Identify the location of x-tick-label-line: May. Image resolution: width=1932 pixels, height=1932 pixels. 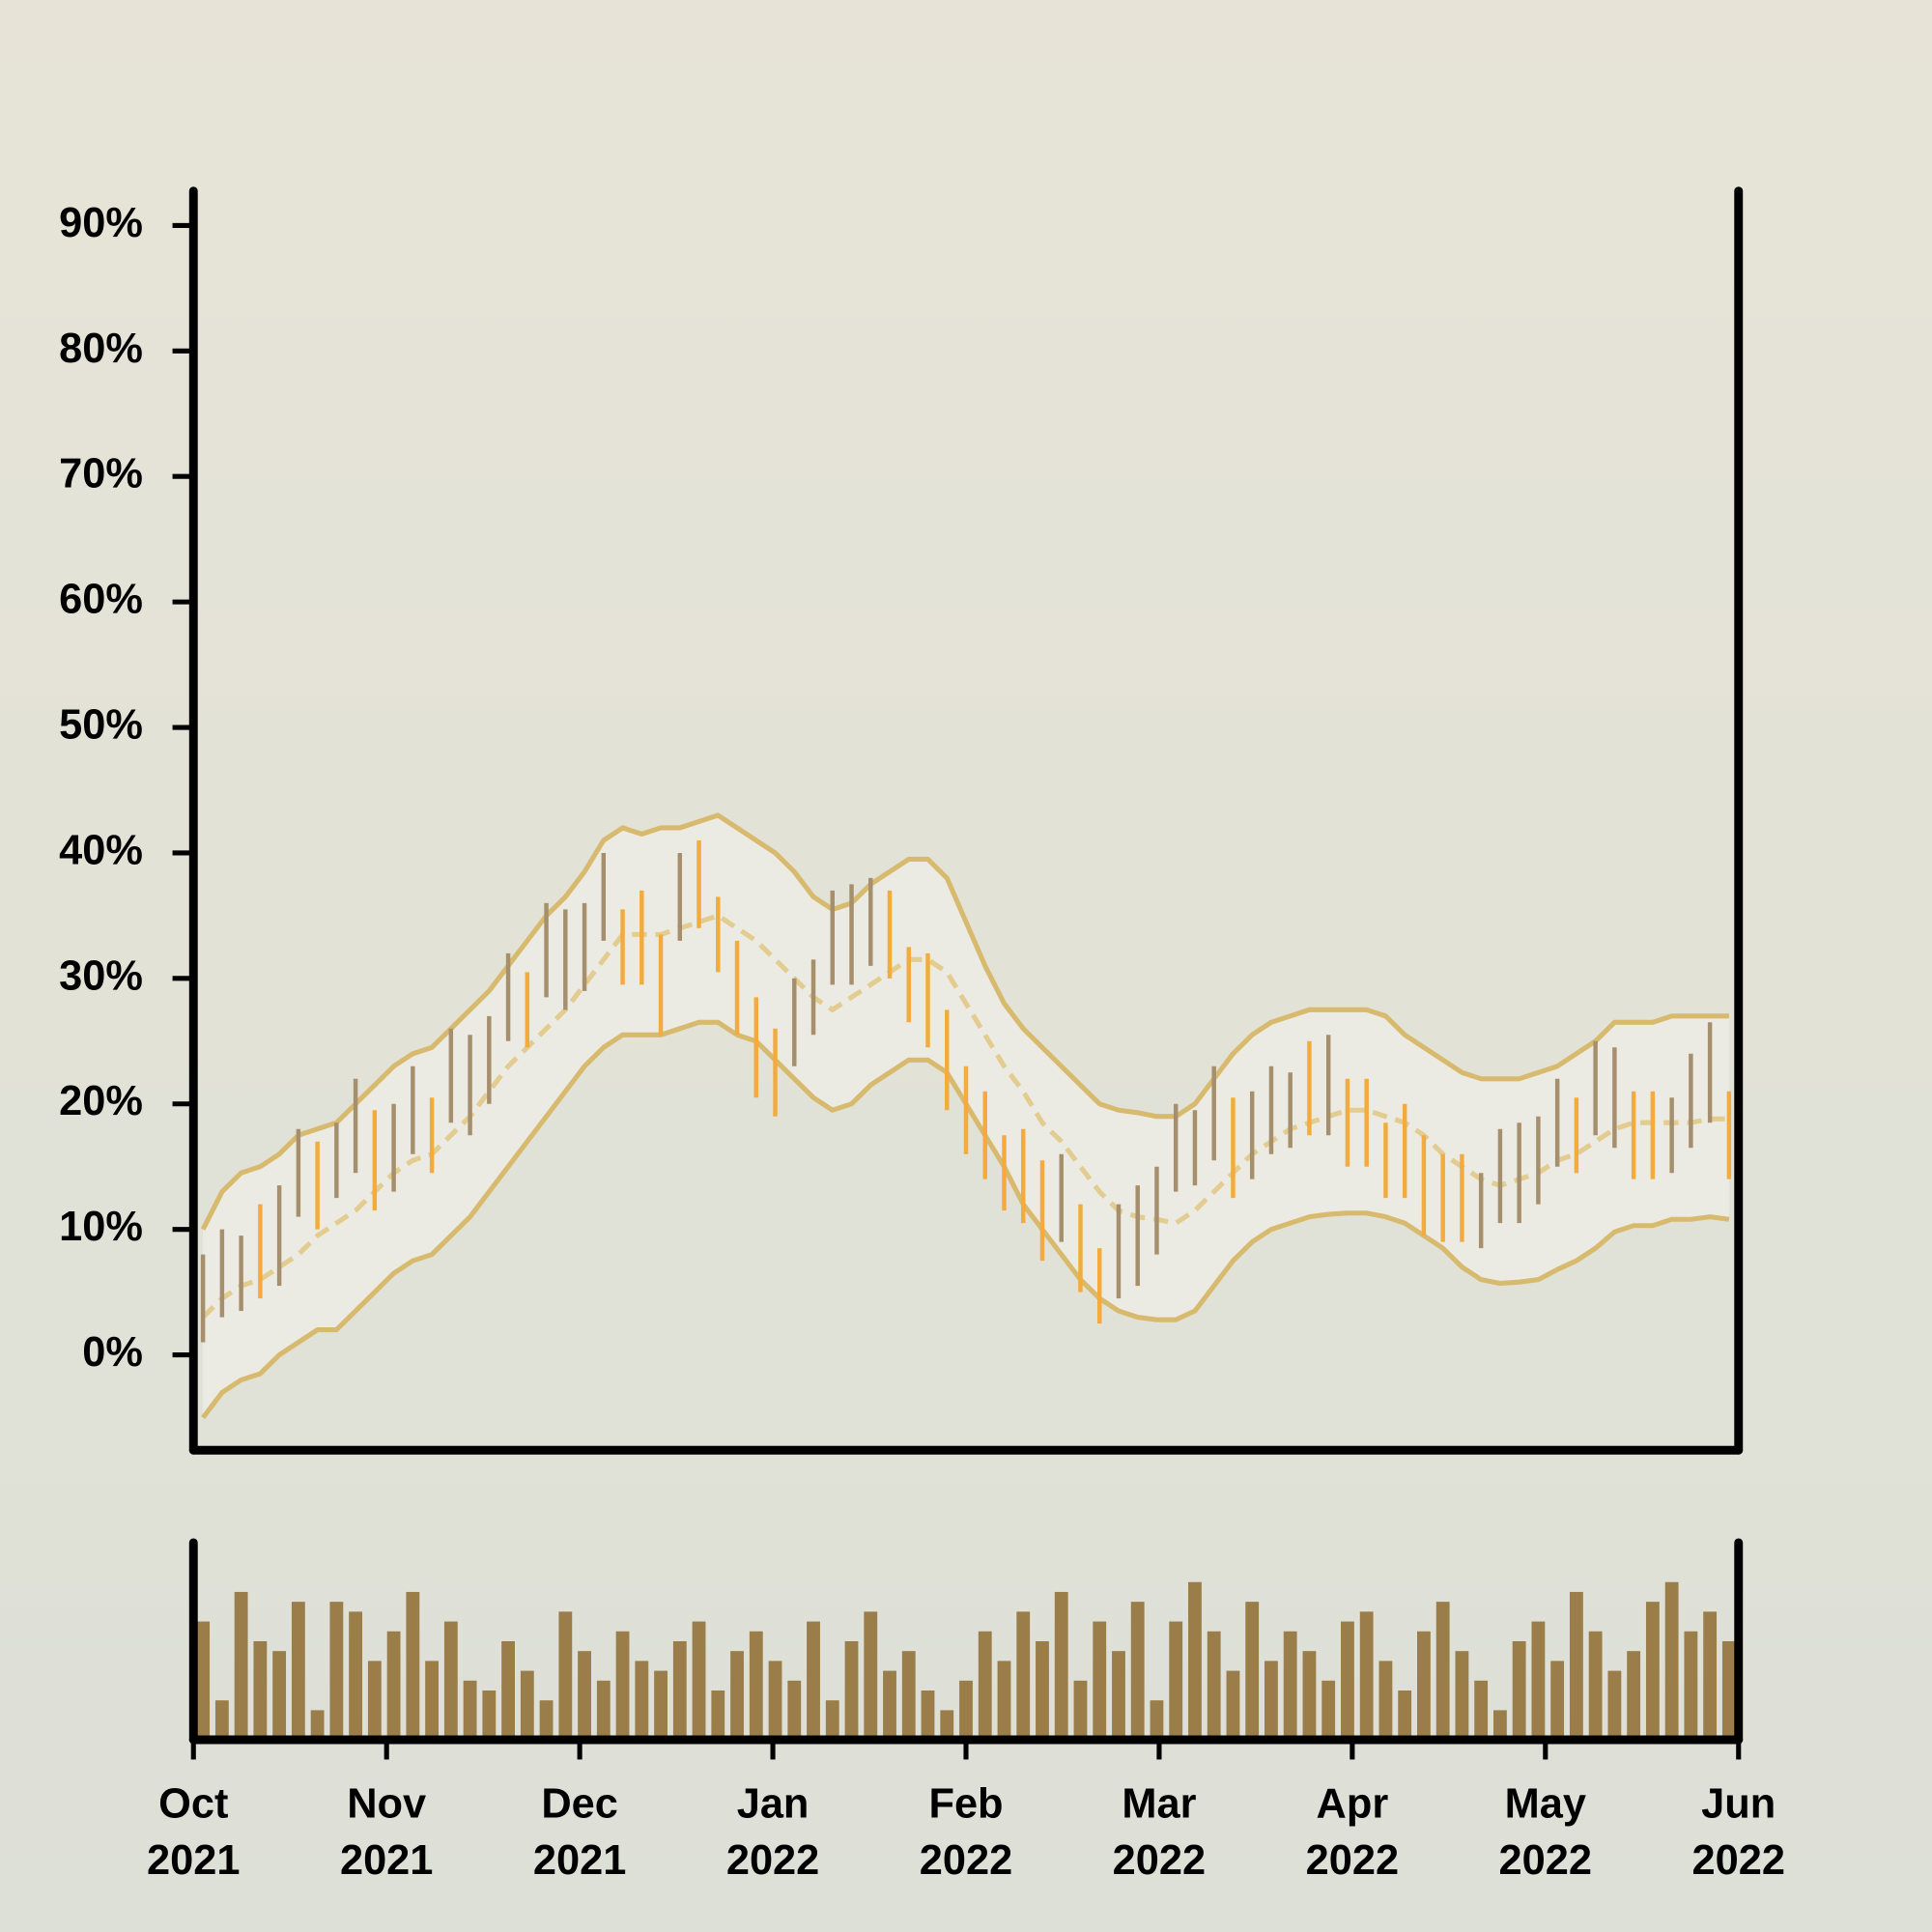
(1545, 1803).